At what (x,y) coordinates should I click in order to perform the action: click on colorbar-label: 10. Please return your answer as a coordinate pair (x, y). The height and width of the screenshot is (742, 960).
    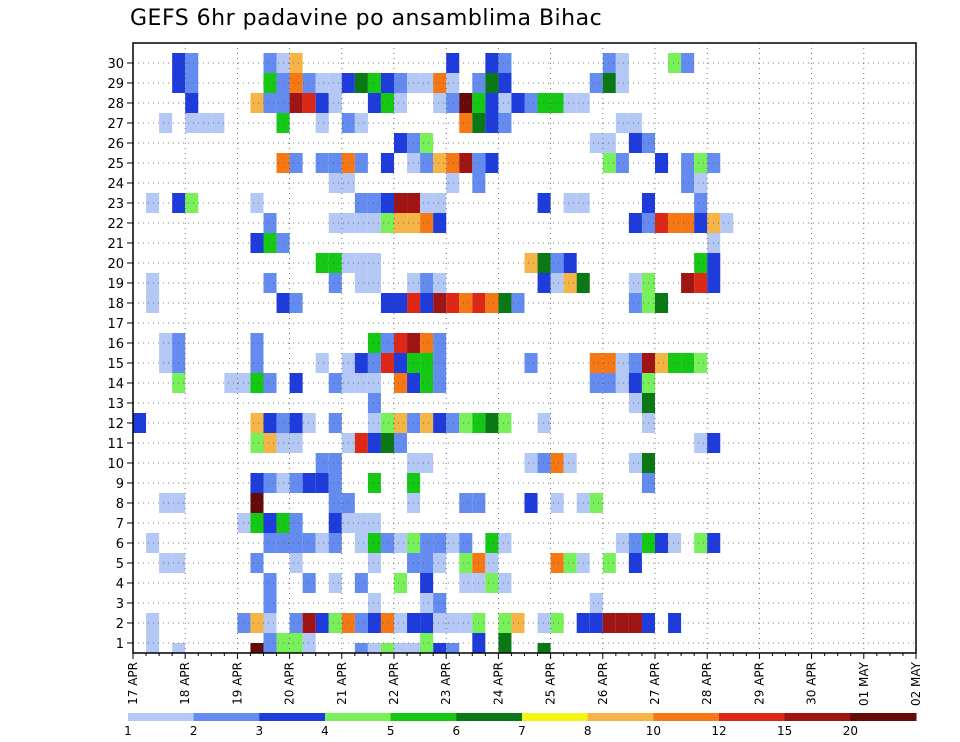
    Looking at the image, I should click on (653, 731).